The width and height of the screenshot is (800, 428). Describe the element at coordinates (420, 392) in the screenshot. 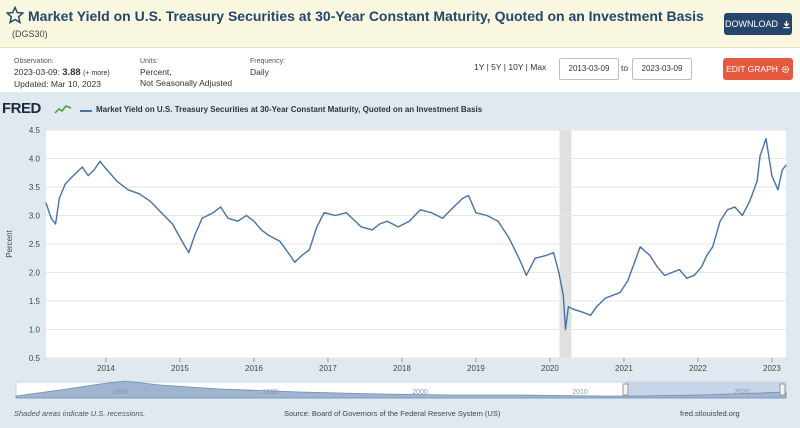

I see `navigator-label: 2000` at that location.